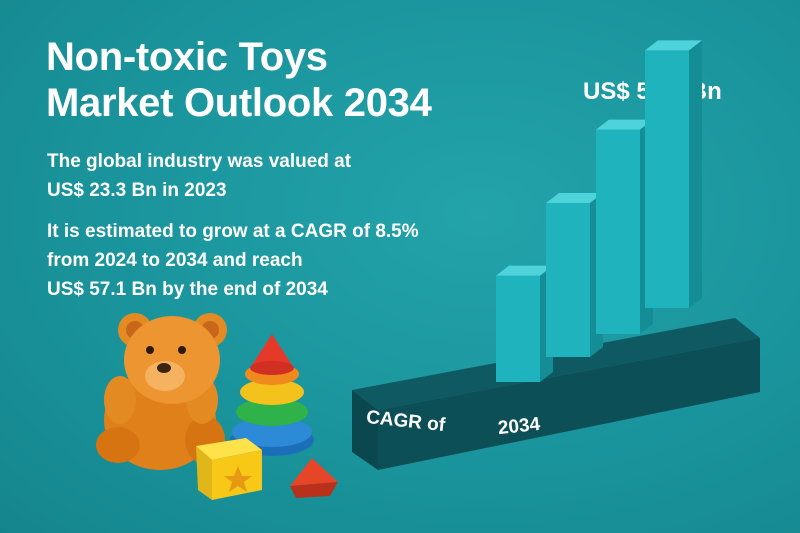  I want to click on valuation-line-1: The global industry was valued at, so click(199, 161).